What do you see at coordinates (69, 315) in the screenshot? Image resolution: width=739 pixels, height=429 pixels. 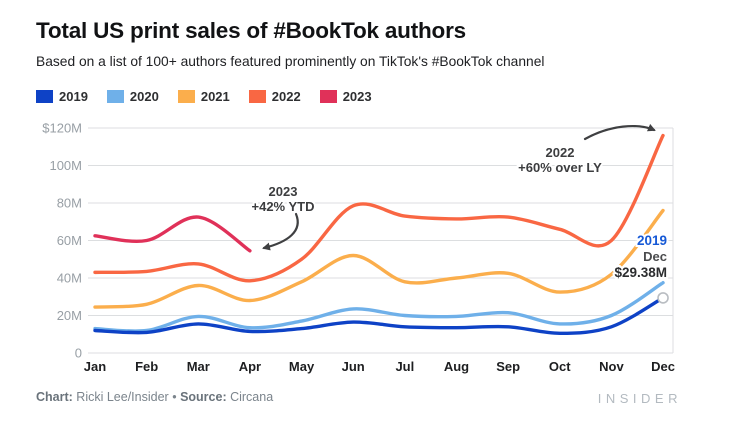 I see `y-tick-label: 20M` at bounding box center [69, 315].